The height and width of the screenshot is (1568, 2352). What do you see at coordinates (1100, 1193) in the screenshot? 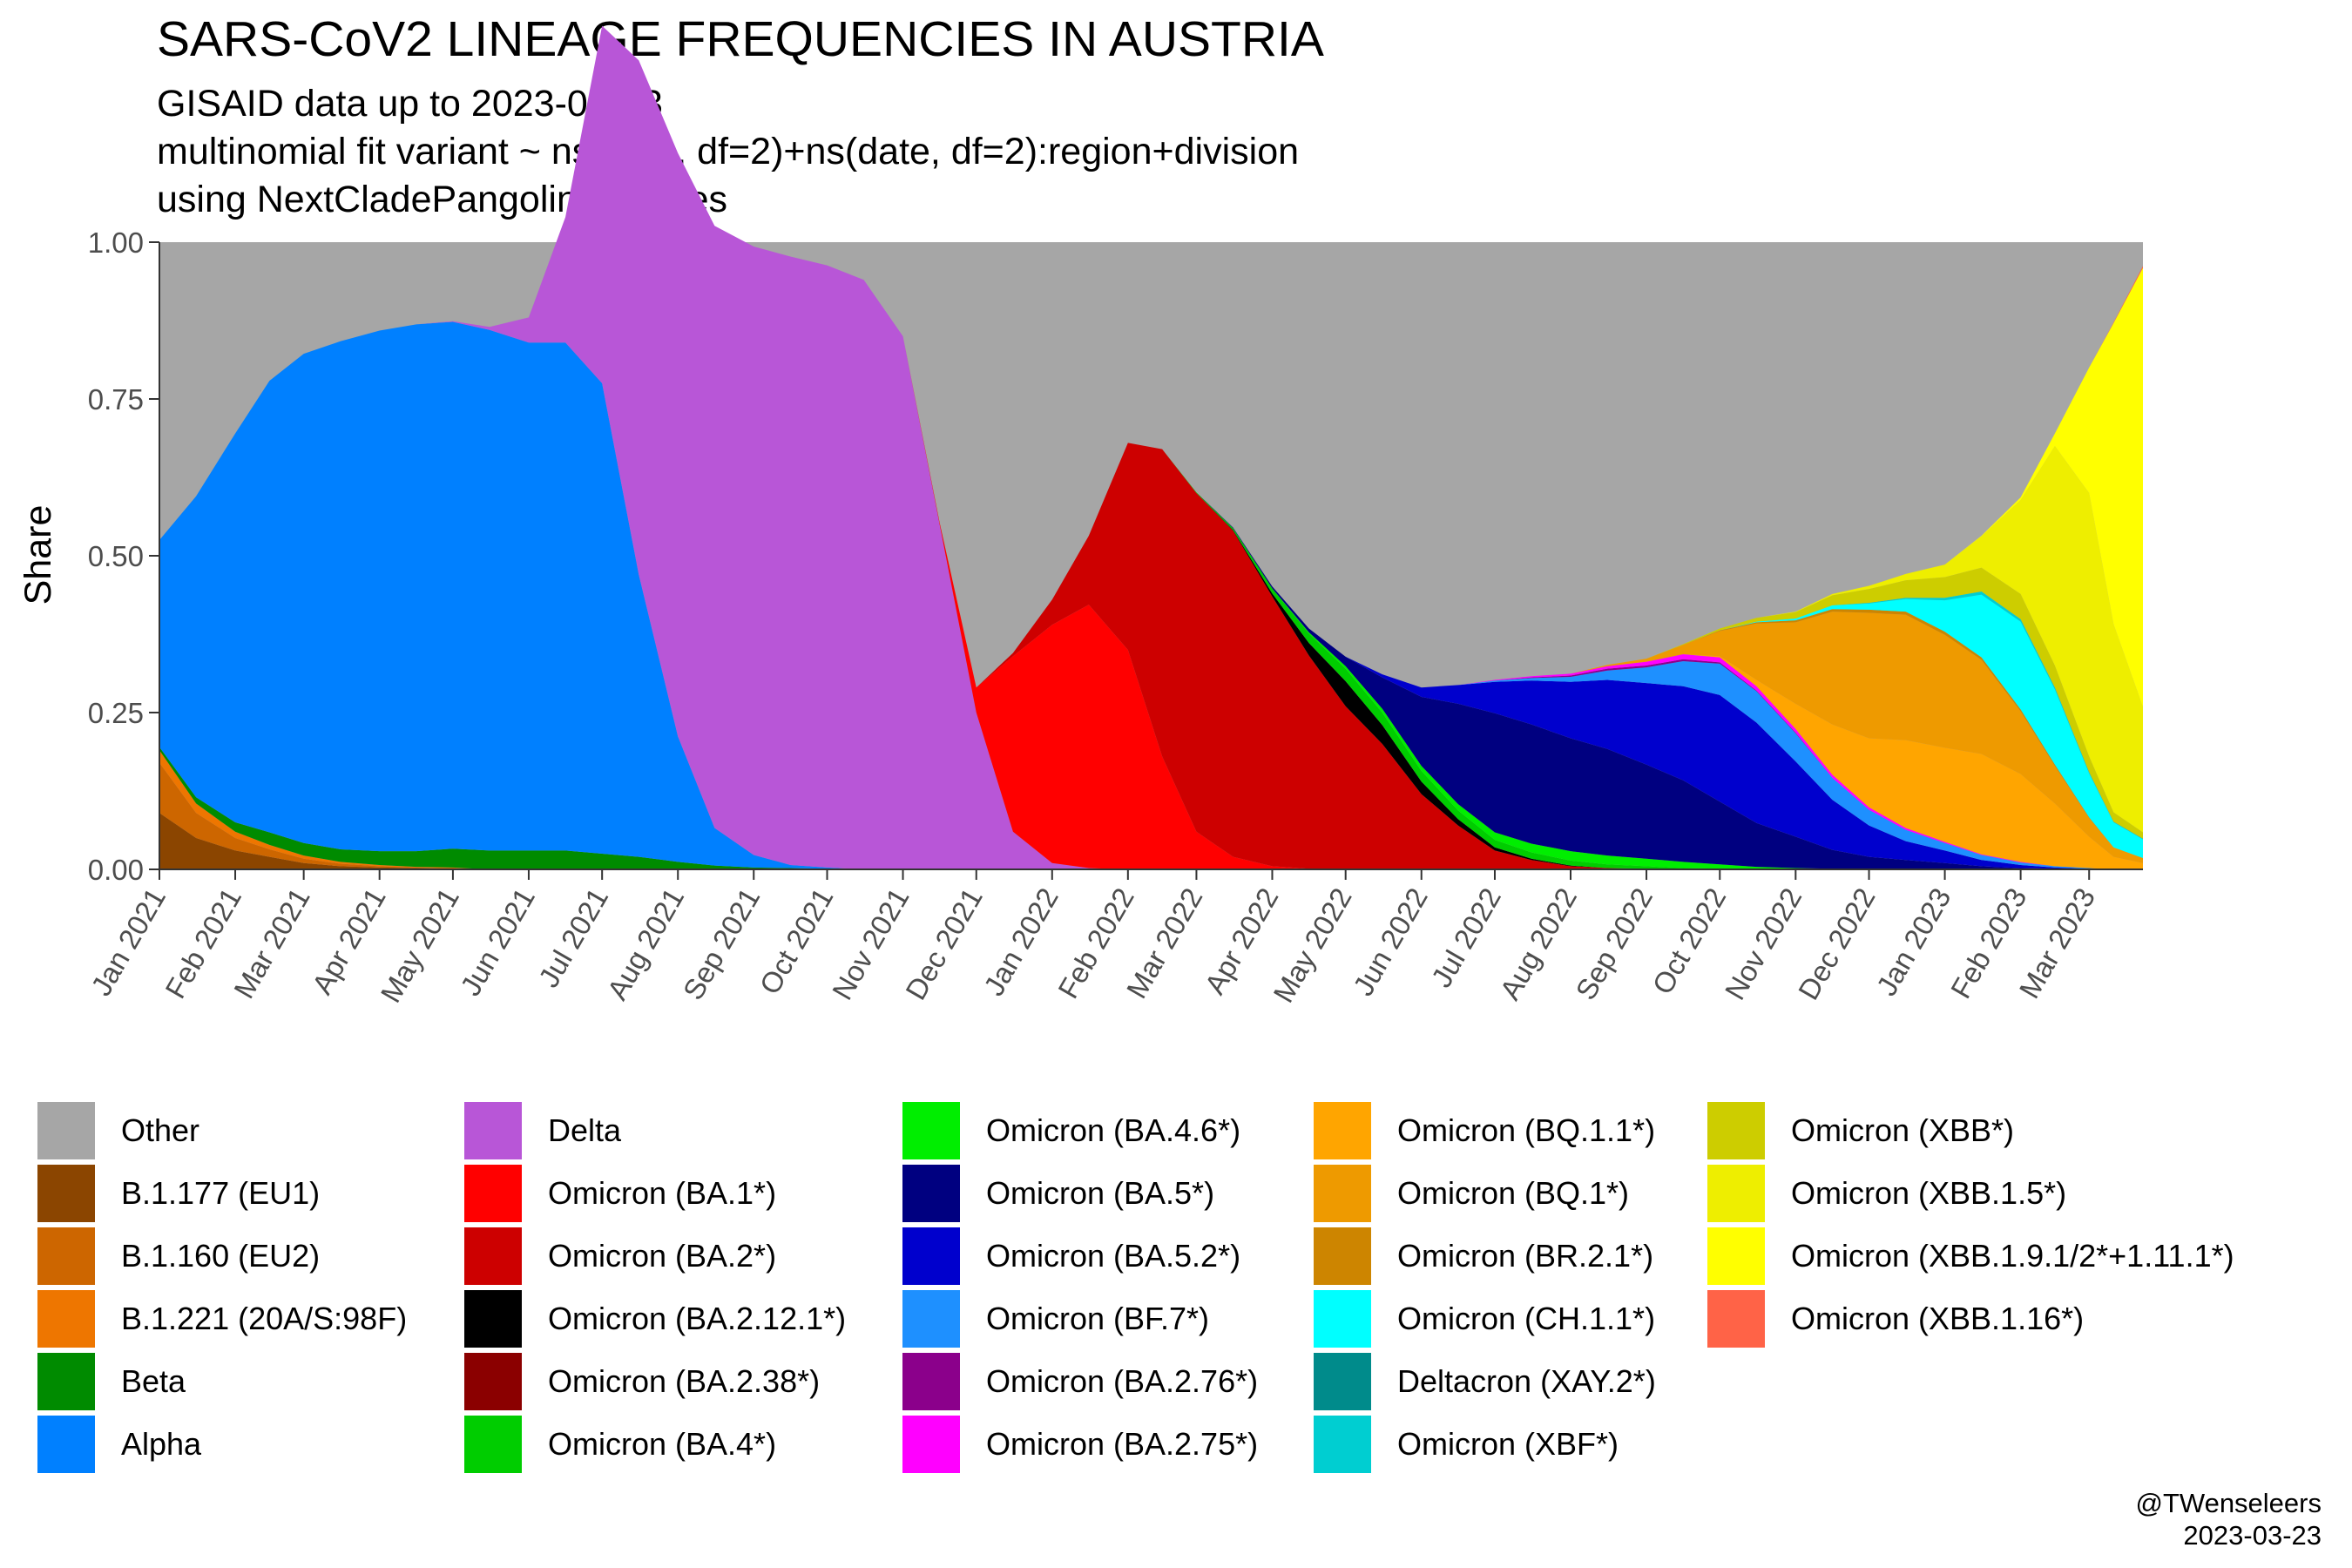
I see `legend-label: Omicron (BA.5*)` at bounding box center [1100, 1193].